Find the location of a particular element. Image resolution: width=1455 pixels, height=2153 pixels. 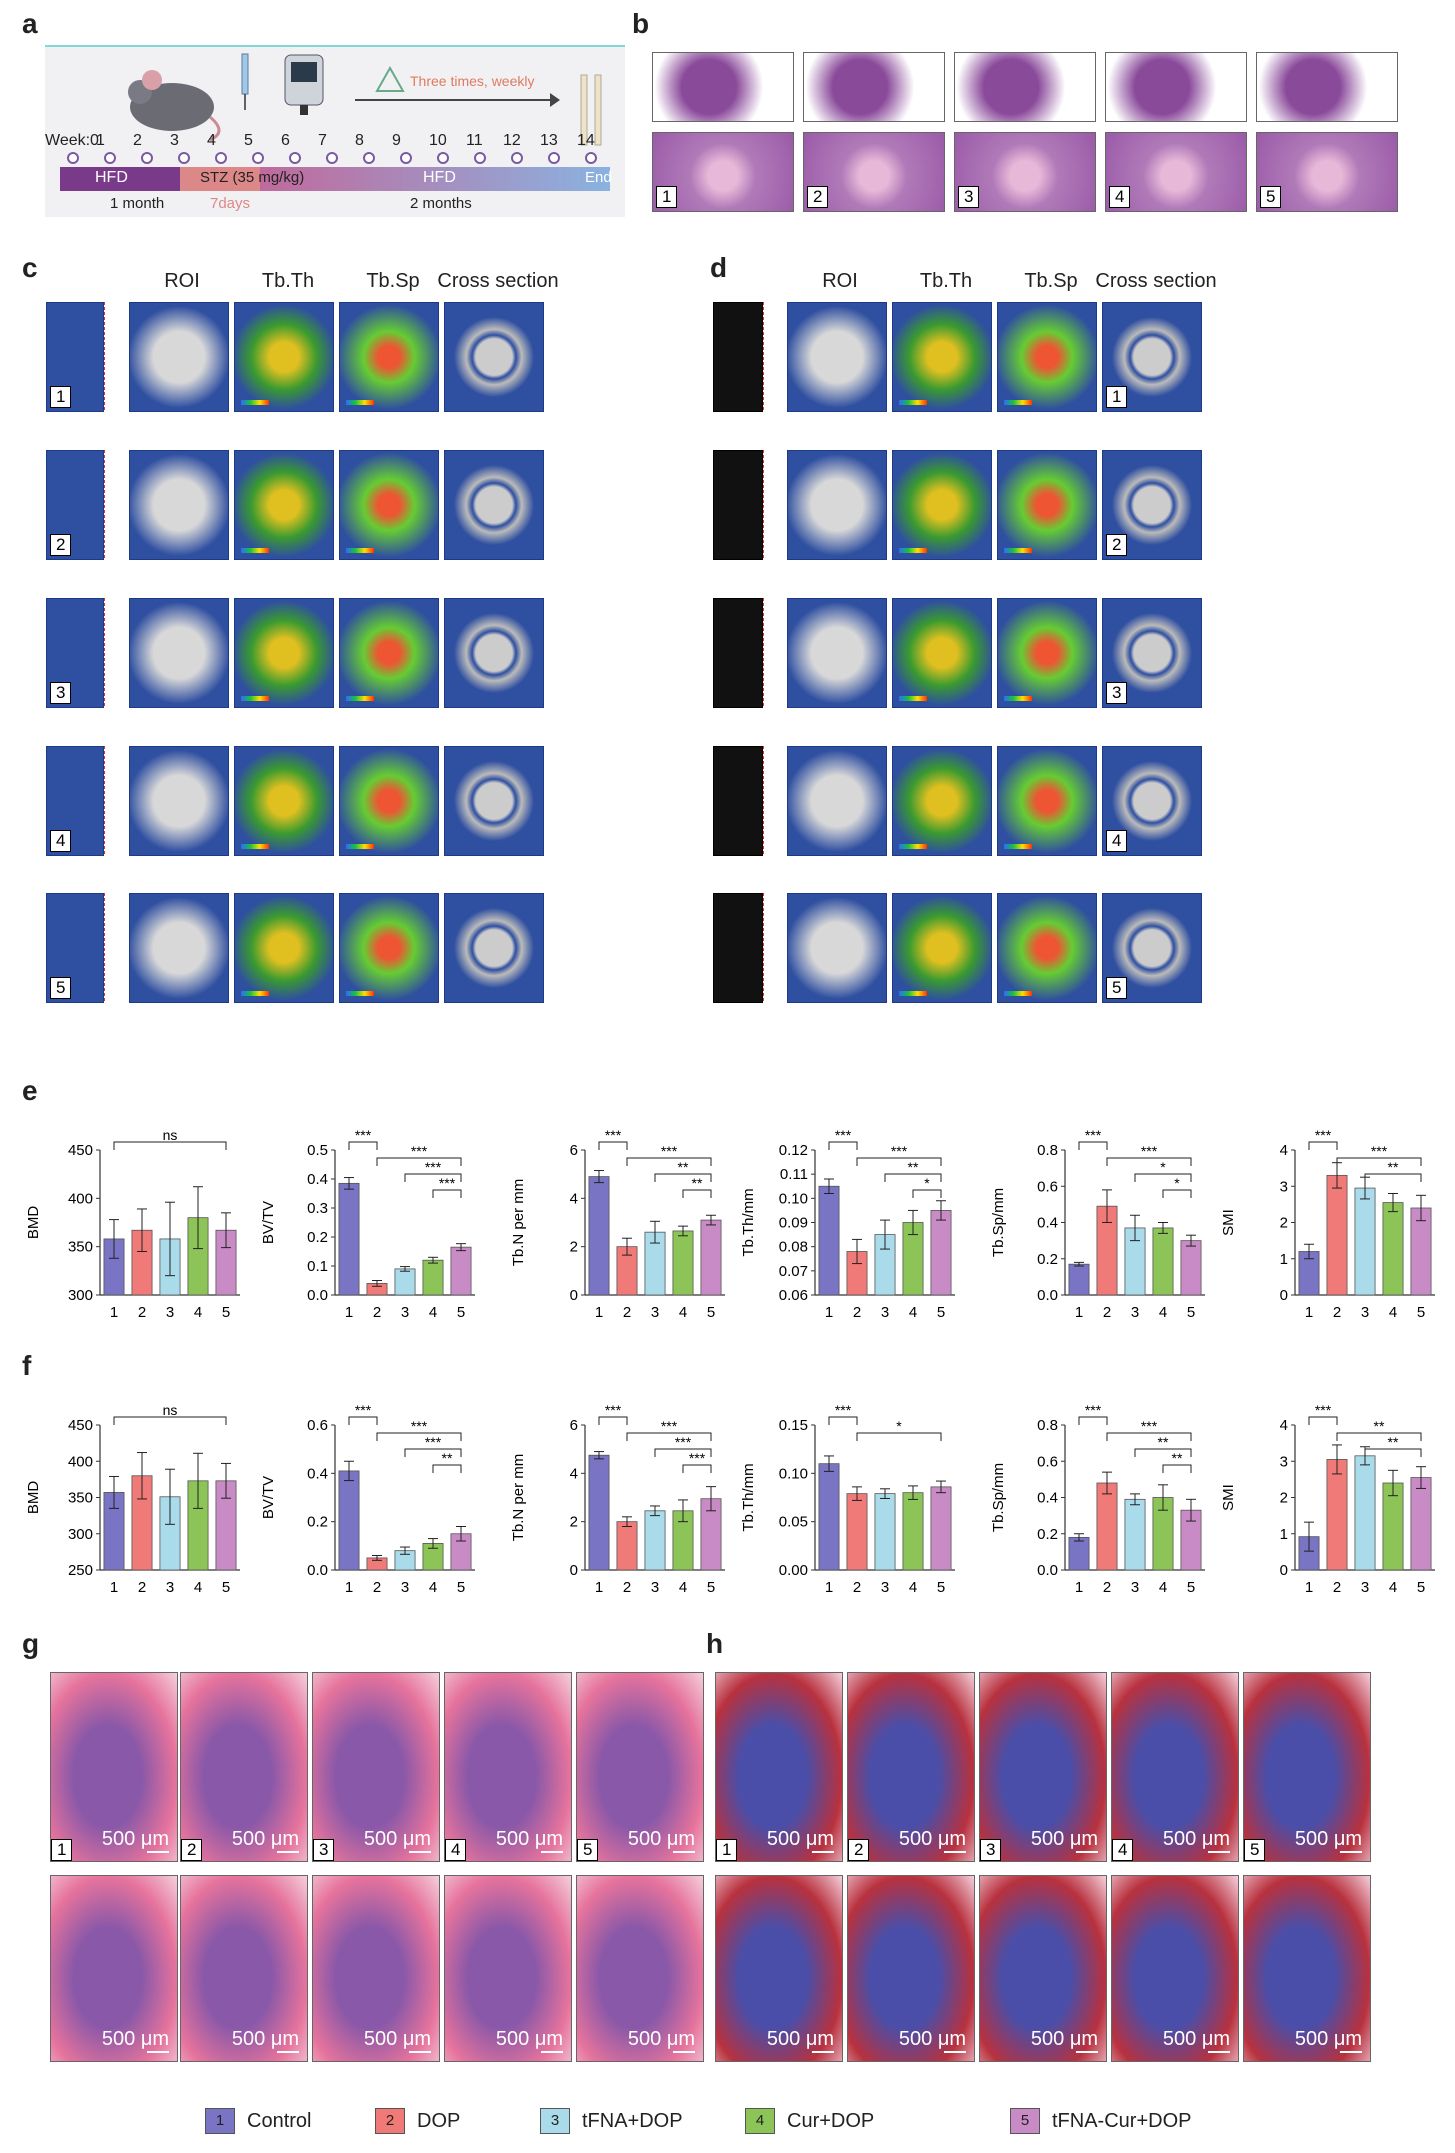

he-stain-scale-bar is located at coordinates (420, 2052).